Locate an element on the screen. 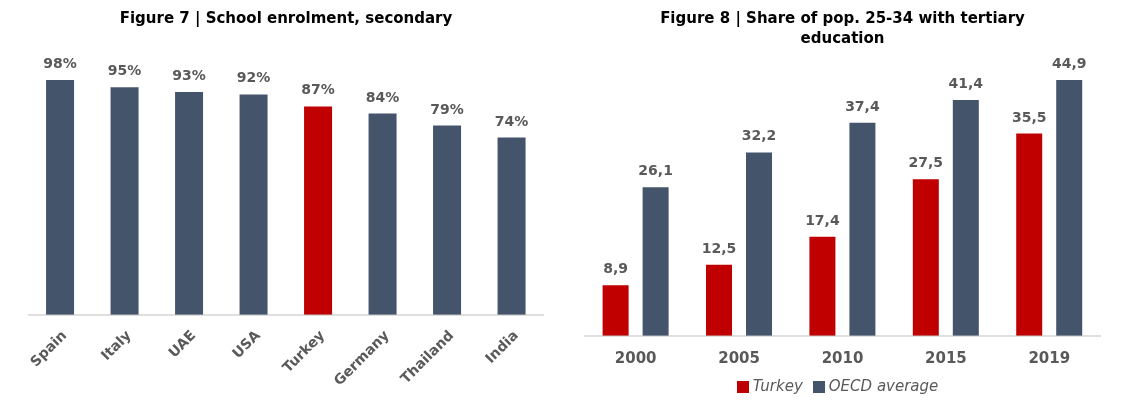 Image resolution: width=1129 pixels, height=416 pixels. chart-title: Figure 8 | Share of pop. 25-34 with tertiary education is located at coordinates (842, 28).